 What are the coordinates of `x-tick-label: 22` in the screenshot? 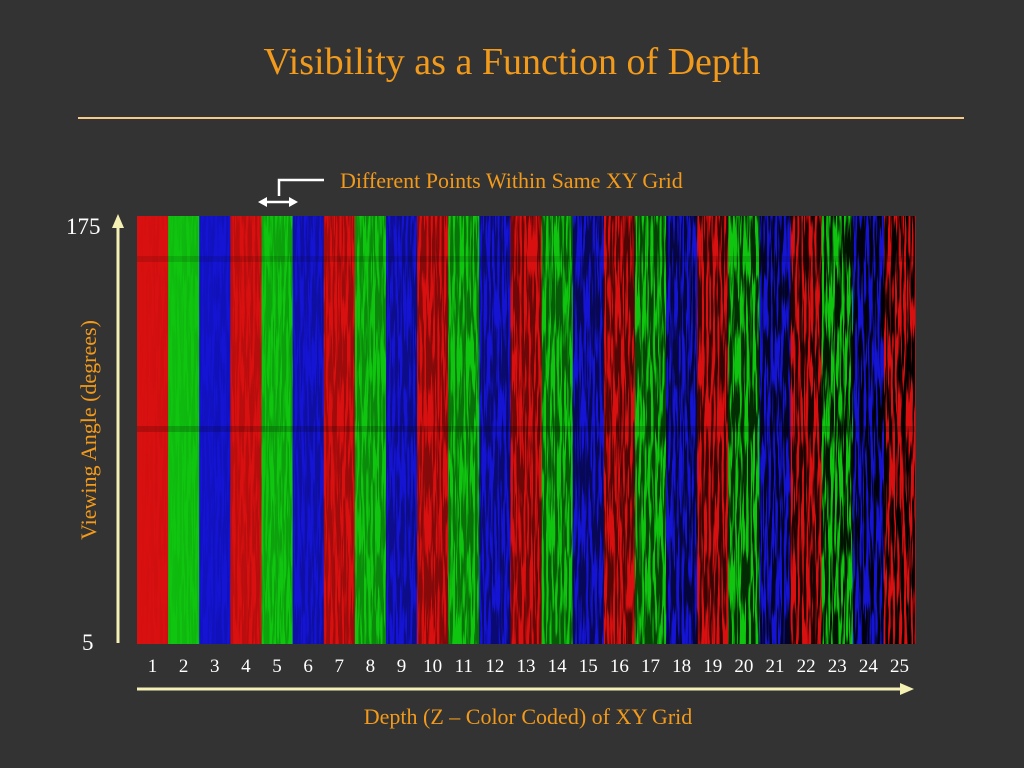 It's located at (806, 666).